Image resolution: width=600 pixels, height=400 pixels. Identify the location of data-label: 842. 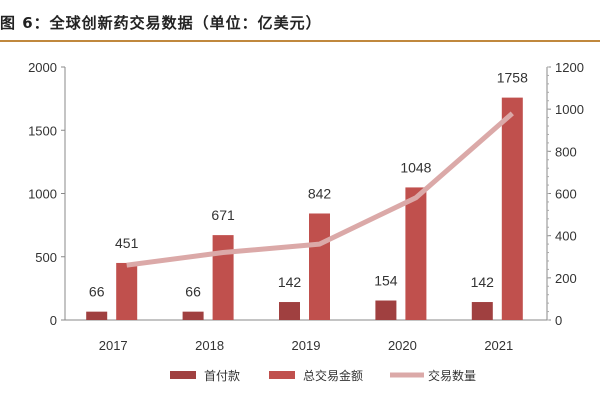
(320, 193).